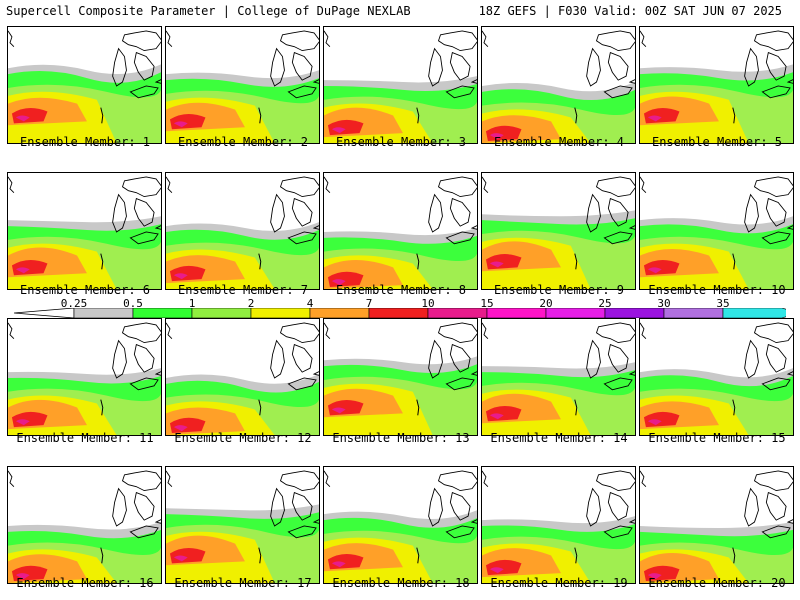  I want to click on colorbar-tick-label: 4, so click(310, 303).